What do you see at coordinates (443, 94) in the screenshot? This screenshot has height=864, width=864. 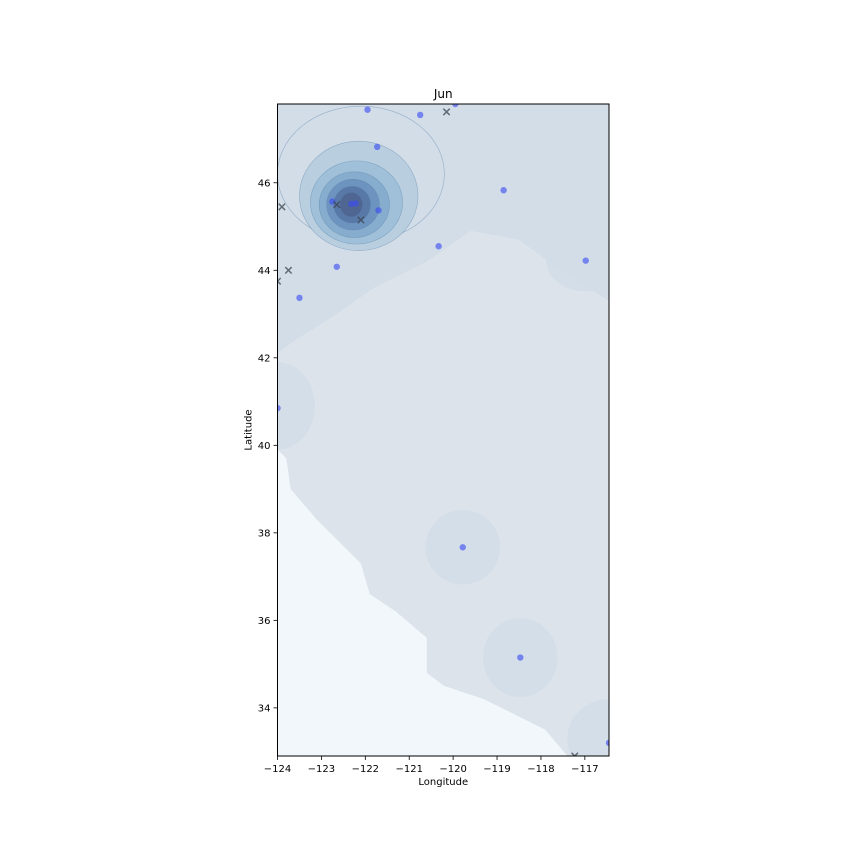 I see `chart-title: Jun` at bounding box center [443, 94].